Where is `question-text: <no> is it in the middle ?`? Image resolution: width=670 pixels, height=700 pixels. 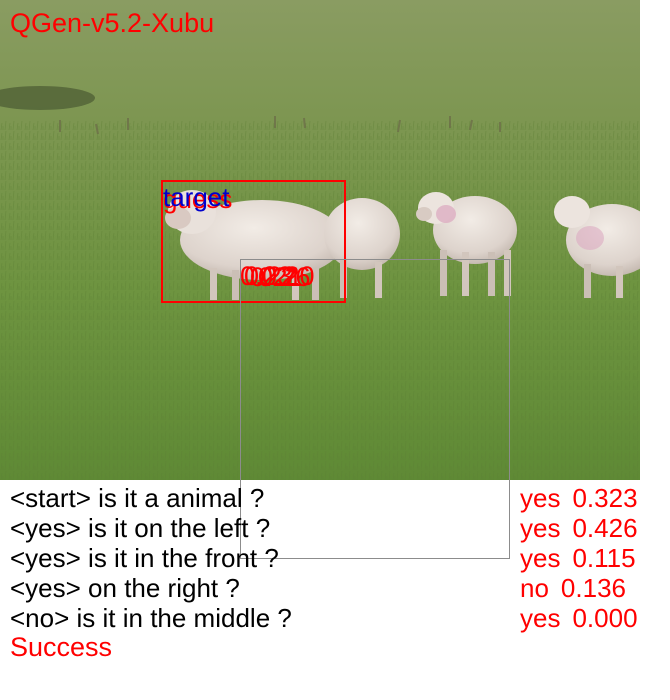 question-text: <no> is it in the middle ? is located at coordinates (151, 618).